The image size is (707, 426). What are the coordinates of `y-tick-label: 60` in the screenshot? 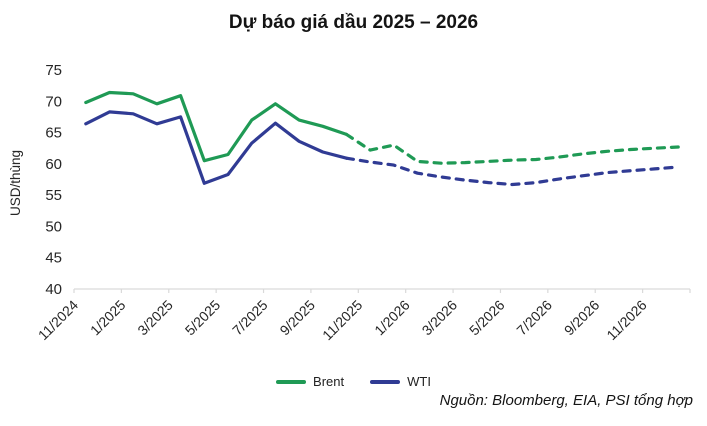 It's located at (53, 164).